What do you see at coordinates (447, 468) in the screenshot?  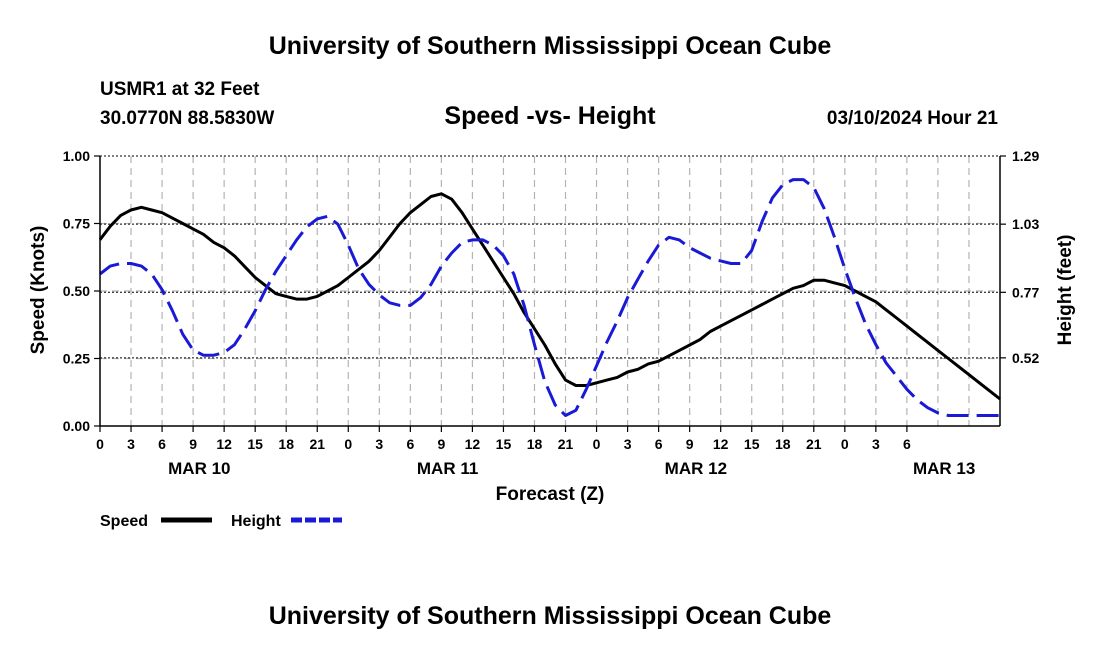 I see `date-label: MAR 11` at bounding box center [447, 468].